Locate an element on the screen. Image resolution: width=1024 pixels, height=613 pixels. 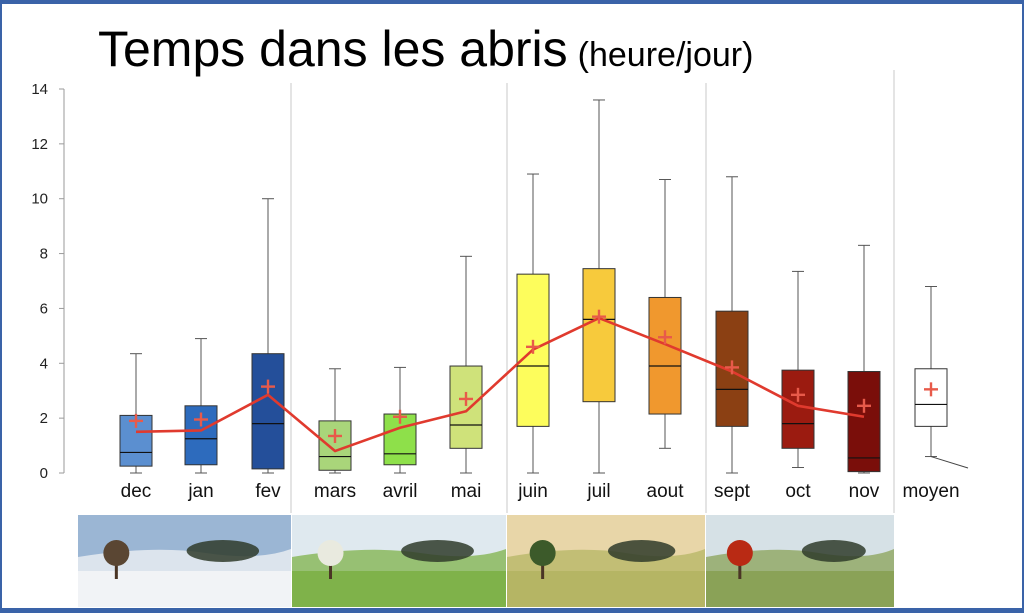
box-nov: nov is located at coordinates (864, 373).